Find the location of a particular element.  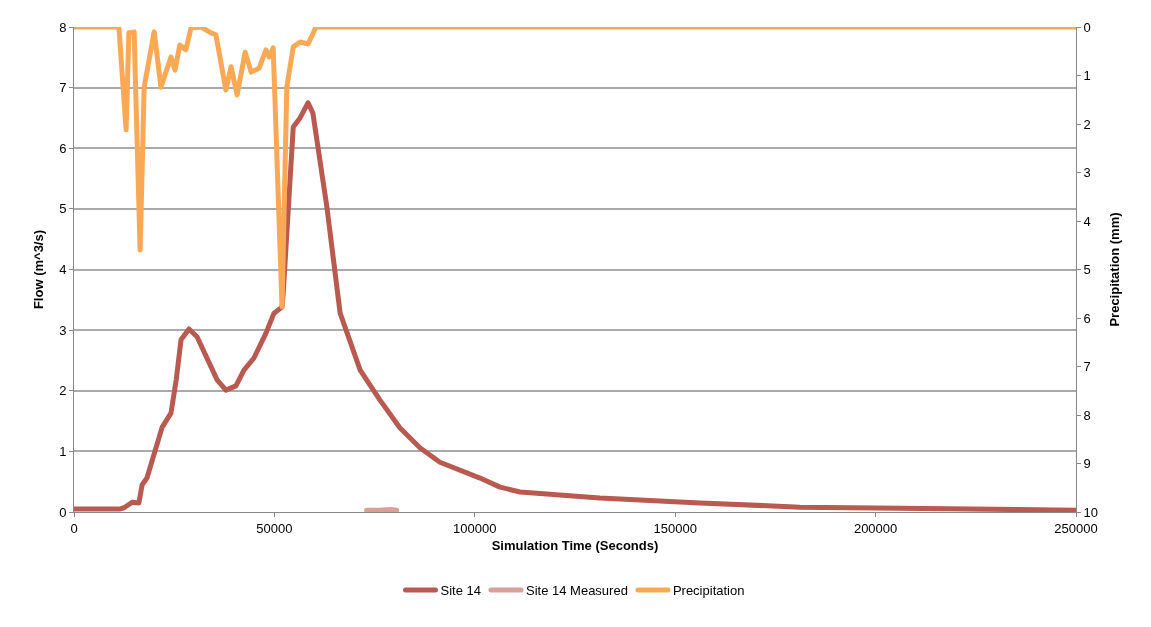

y2-tick-label: 3 is located at coordinates (1087, 173).